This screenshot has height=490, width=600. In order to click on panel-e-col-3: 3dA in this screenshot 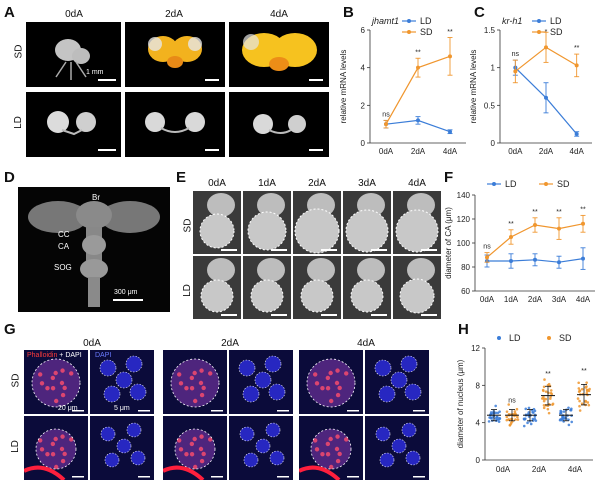, I will do `click(367, 183)`.